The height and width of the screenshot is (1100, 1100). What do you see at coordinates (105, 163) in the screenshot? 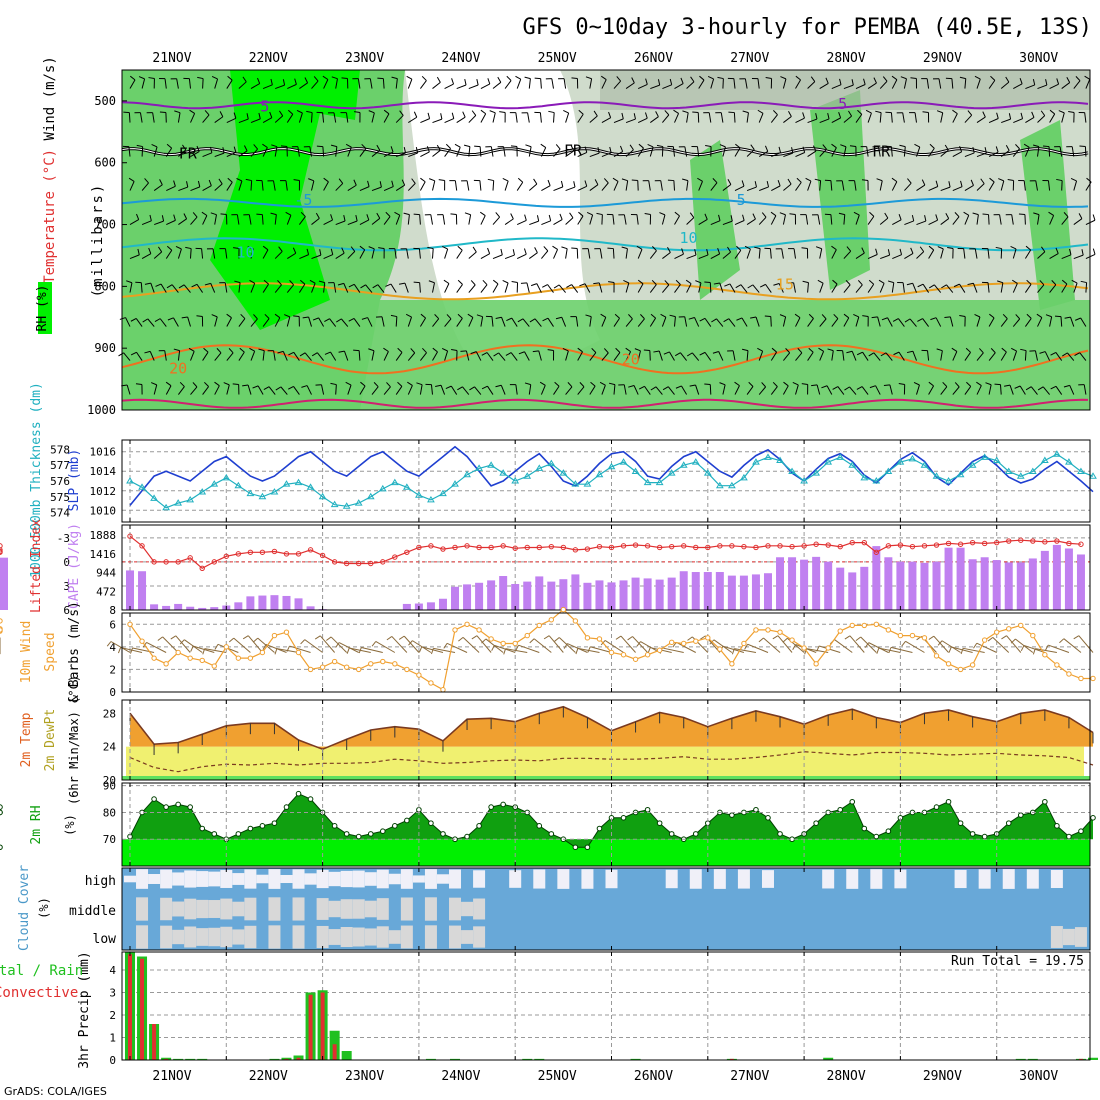
I see `y-tick-label: 600` at bounding box center [105, 163].